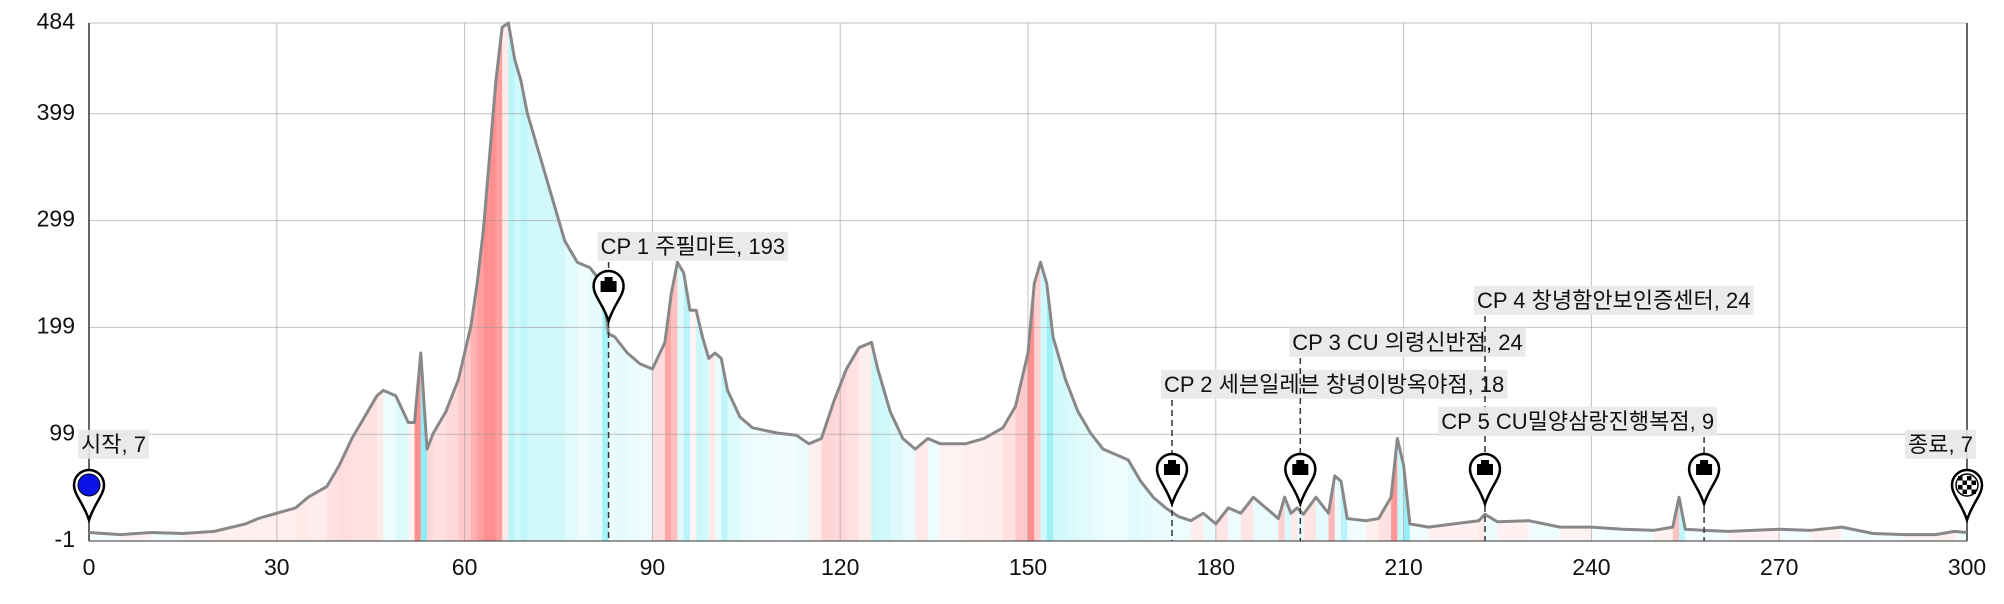 This screenshot has width=2004, height=604. What do you see at coordinates (1940, 444) in the screenshot?
I see `annotation-label: 종료, 7` at bounding box center [1940, 444].